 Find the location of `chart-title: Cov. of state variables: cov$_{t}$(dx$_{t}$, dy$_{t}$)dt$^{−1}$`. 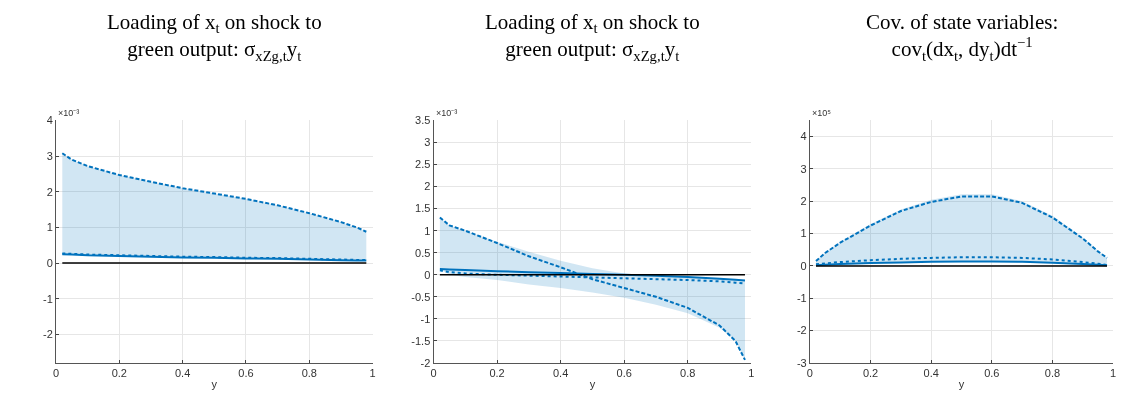

chart-title: Cov. of state variables: cov$_{t}$(dx$_{t}$, dy$_{t}$)dt$^{−1}$ is located at coordinates (962, 37).